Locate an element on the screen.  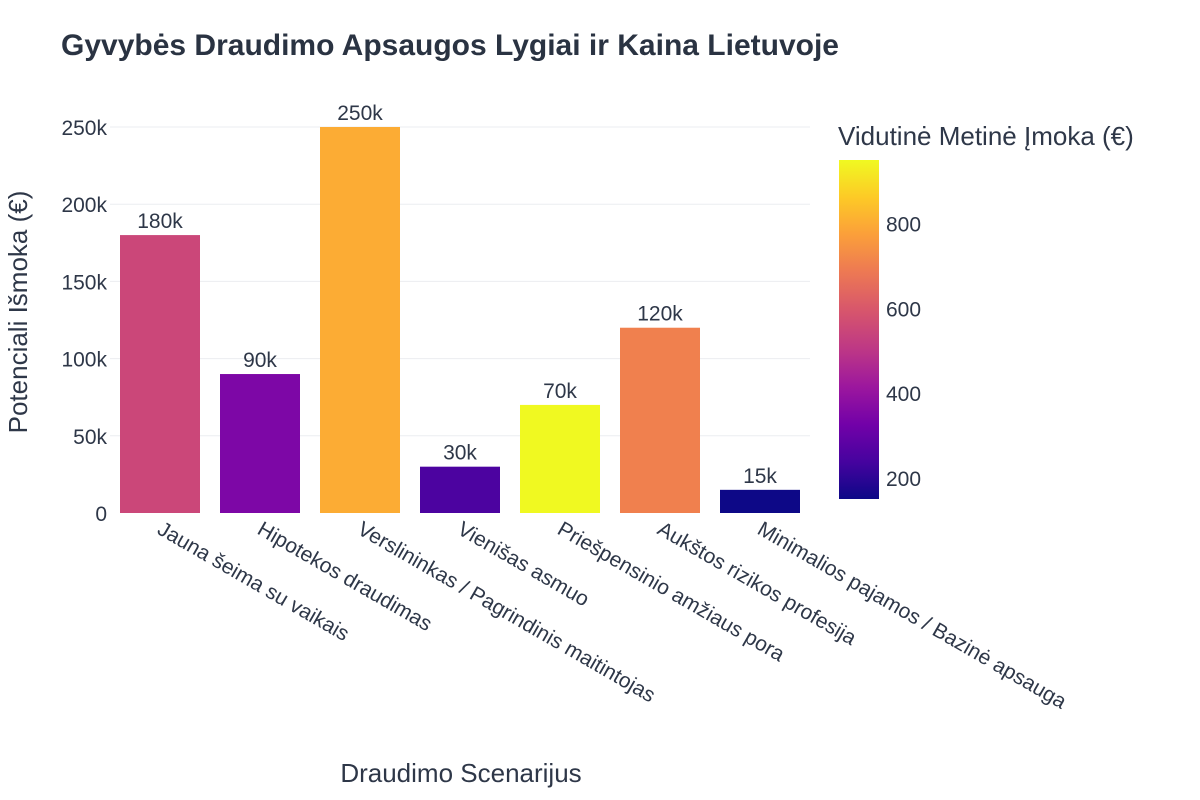
colorbar-title: Vidutinė Metinė Įmoka (€) is located at coordinates (986, 136).